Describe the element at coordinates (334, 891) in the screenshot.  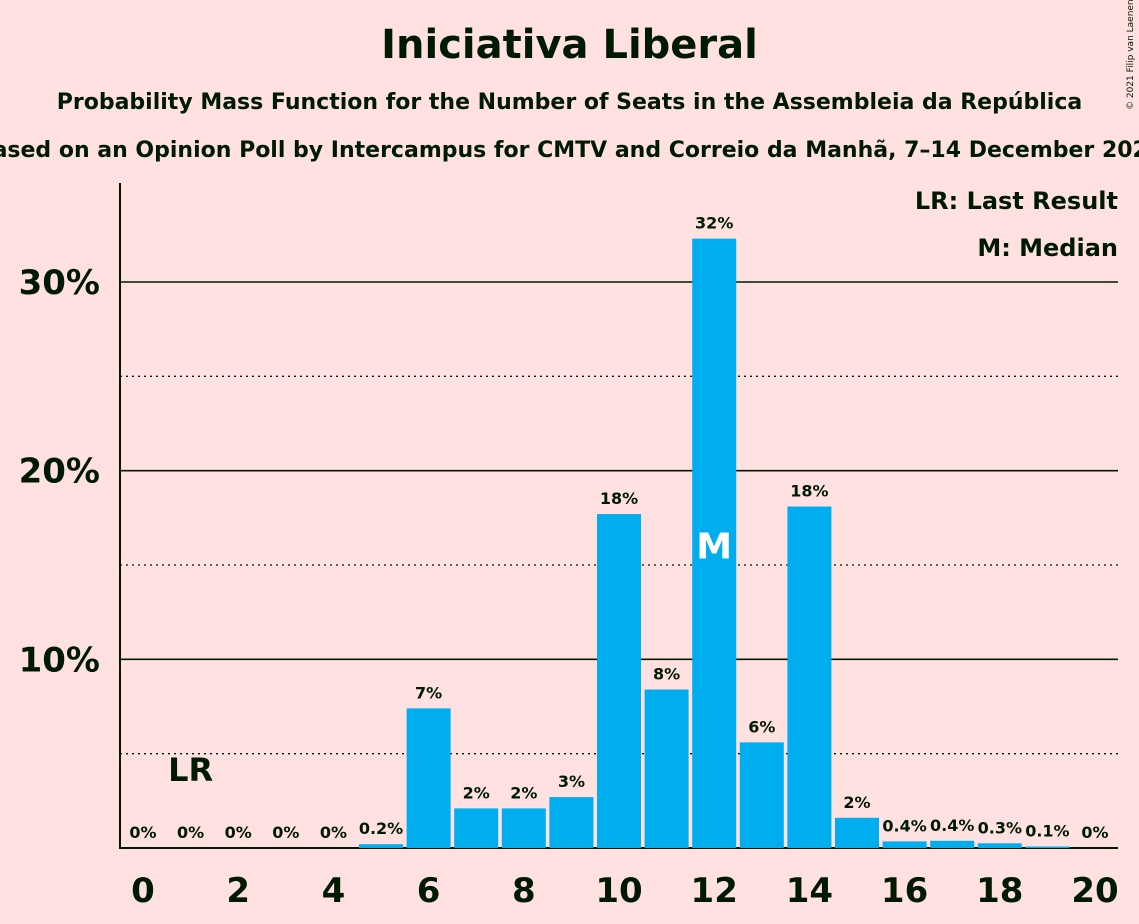
I see `x-tick-label: 4` at that location.